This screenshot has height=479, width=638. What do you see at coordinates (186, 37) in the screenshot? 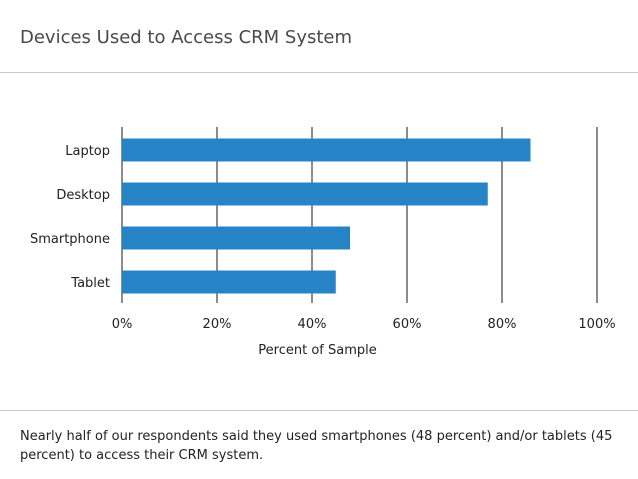
I see `page-title: Devices Used to Access CRM System` at bounding box center [186, 37].